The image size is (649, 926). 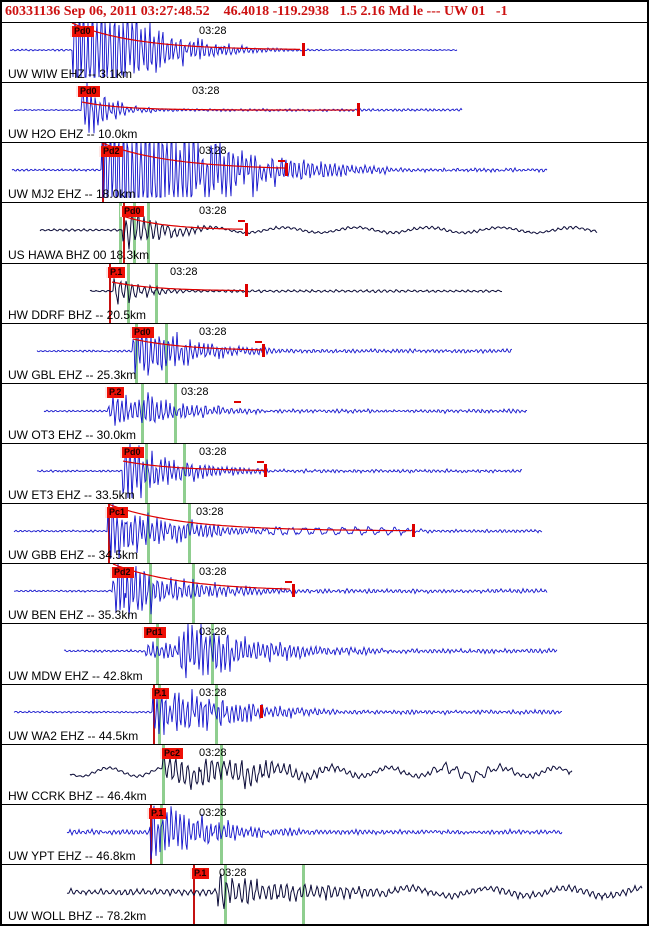 I want to click on trace-panel-mj2: Pd2 03:28 UW MJ2 EHZ -- 18.0km, so click(x=324, y=172).